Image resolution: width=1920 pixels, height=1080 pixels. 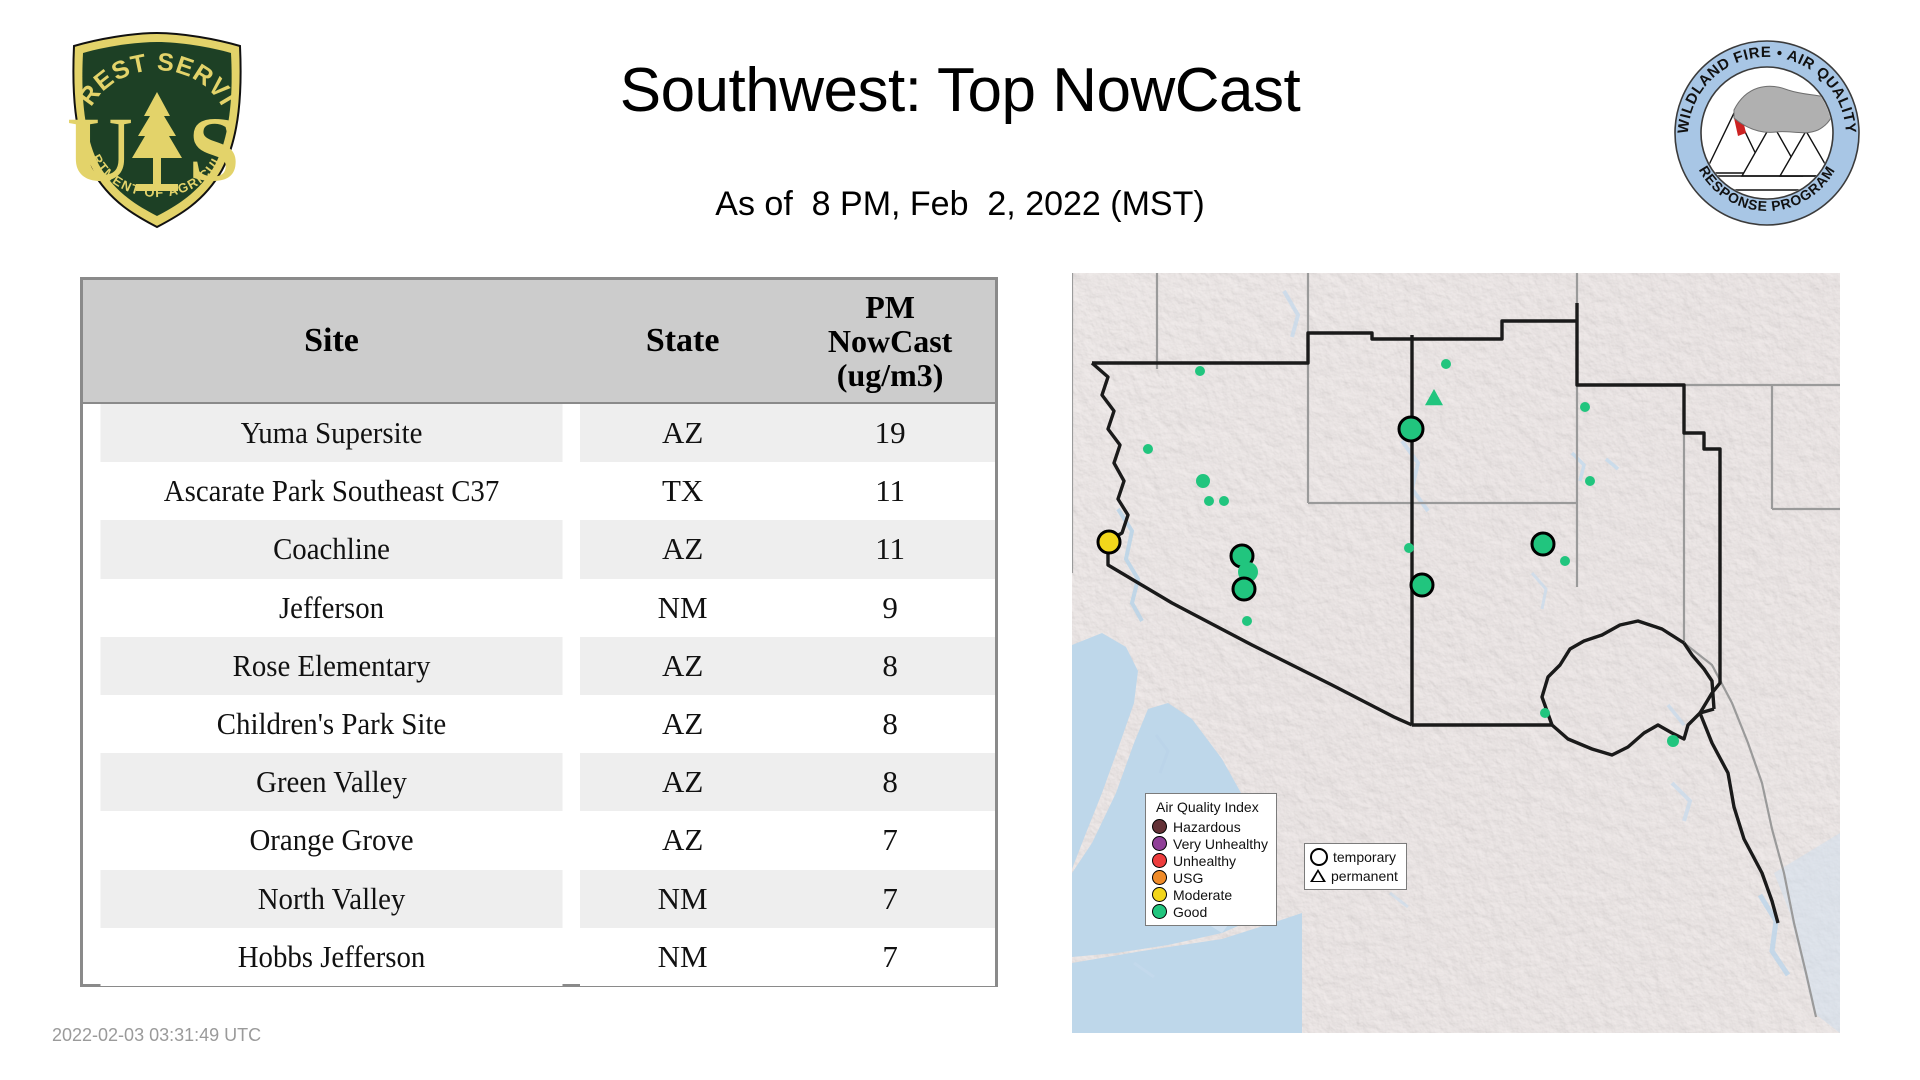 I want to click on column-header-state: State, so click(x=683, y=342).